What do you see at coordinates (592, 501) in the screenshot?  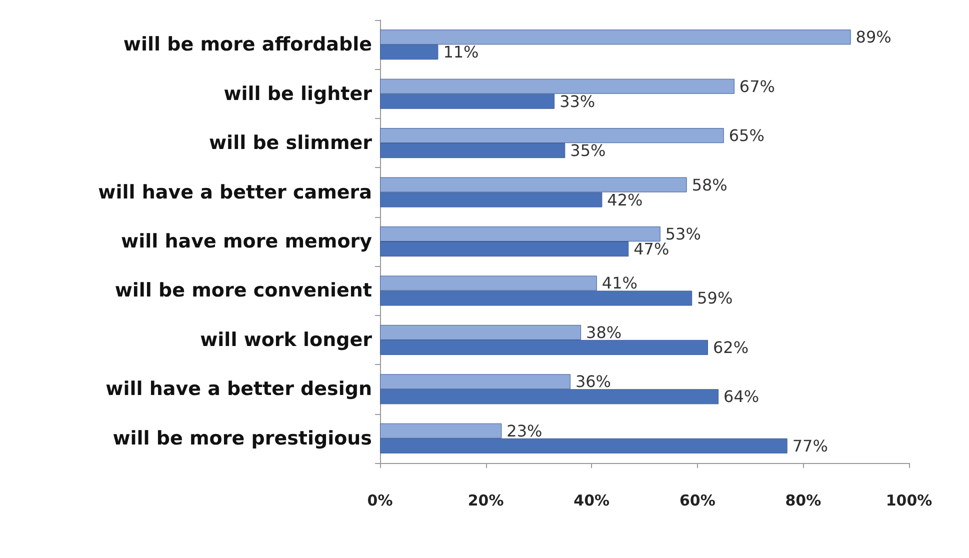 I see `x-tick-label: 40%` at bounding box center [592, 501].